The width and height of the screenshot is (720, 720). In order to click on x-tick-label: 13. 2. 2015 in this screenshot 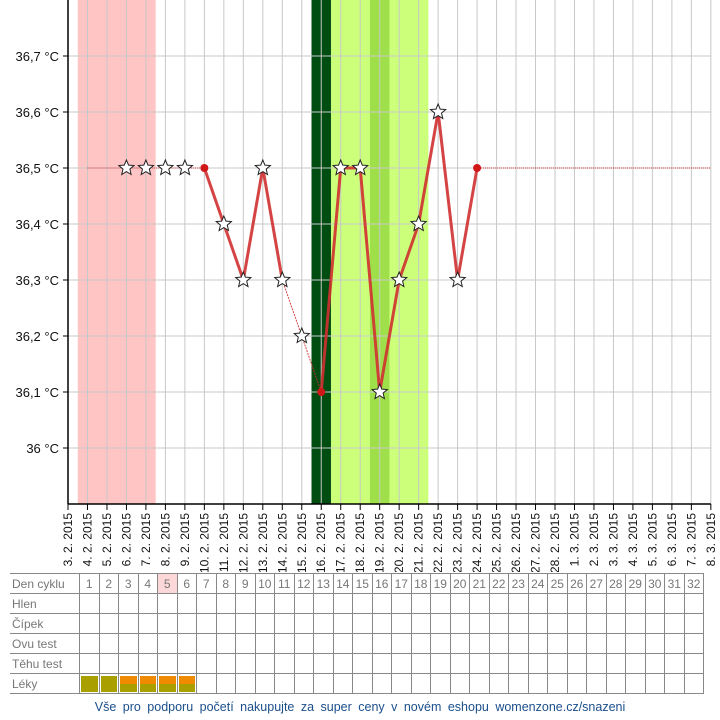, I will do `click(263, 542)`.